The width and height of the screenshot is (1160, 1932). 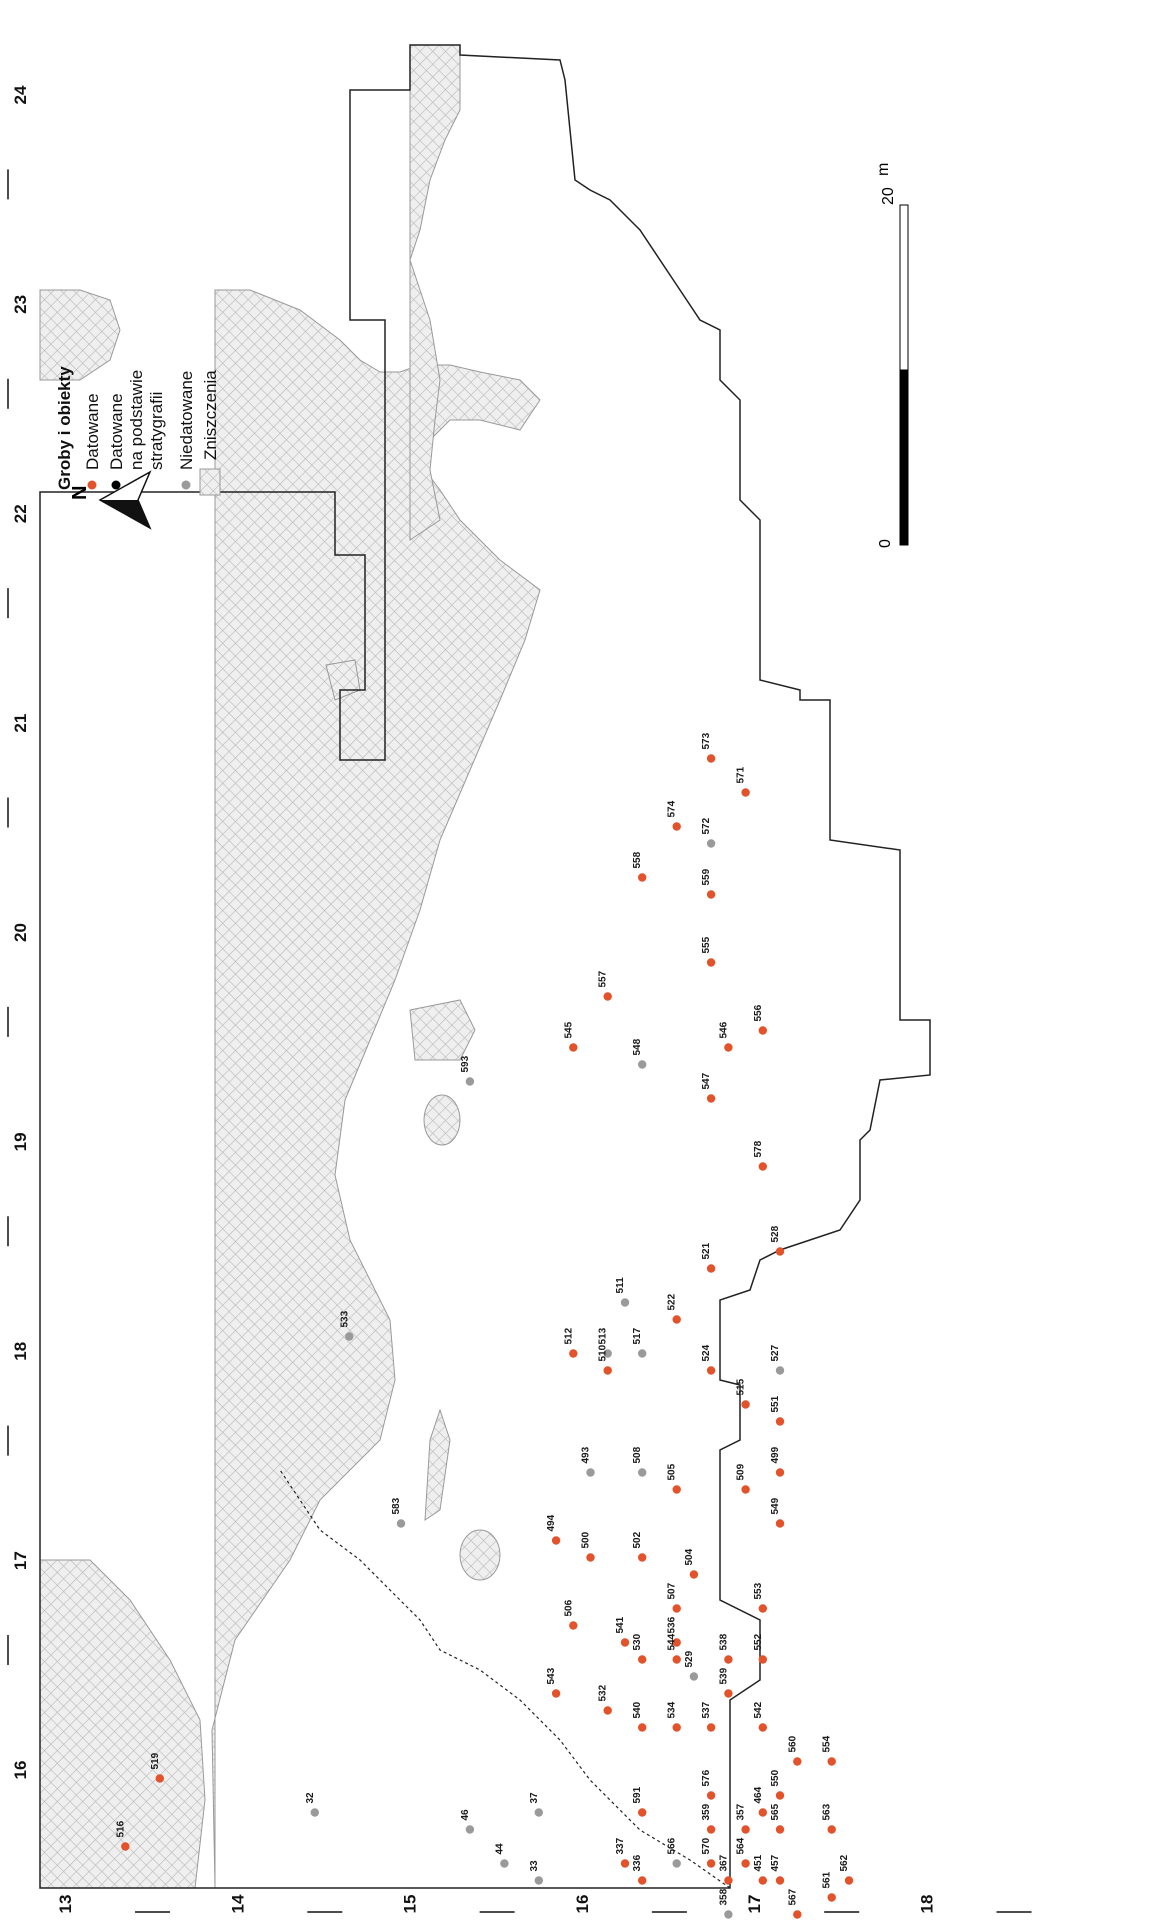 I want to click on destruction-zone-right-edge, so click(x=425, y=400).